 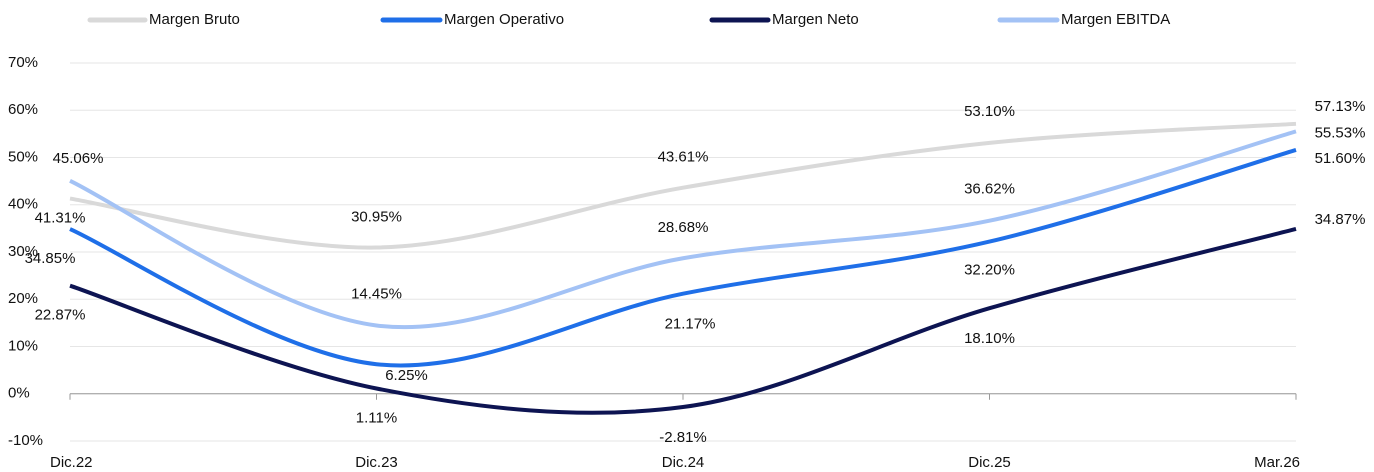 What do you see at coordinates (71, 462) in the screenshot?
I see `x-tick-label: Dic.22` at bounding box center [71, 462].